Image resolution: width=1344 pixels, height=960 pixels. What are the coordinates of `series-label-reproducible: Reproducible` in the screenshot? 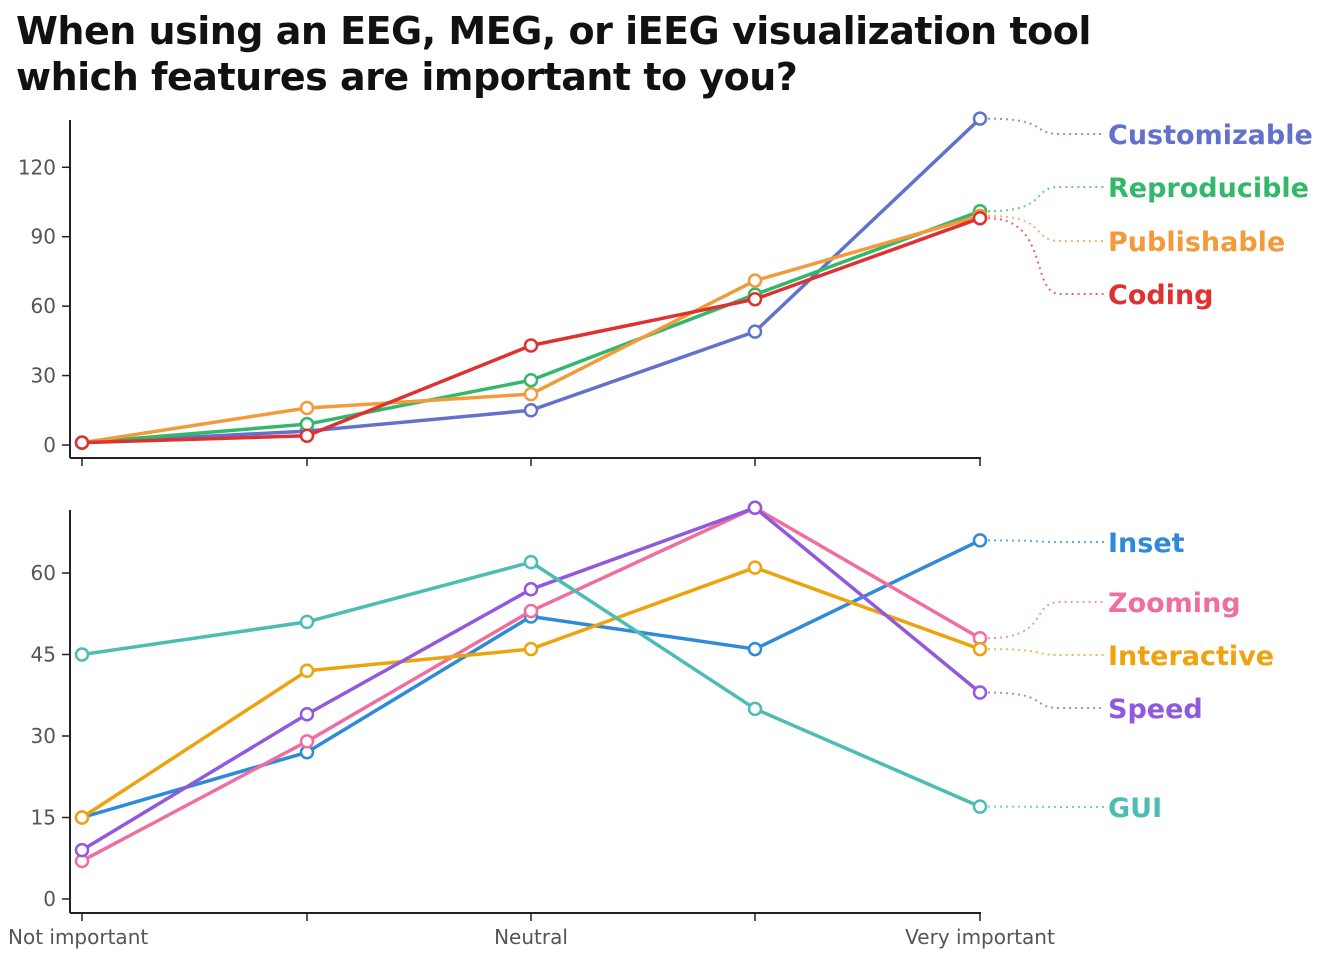 It's located at (1208, 188).